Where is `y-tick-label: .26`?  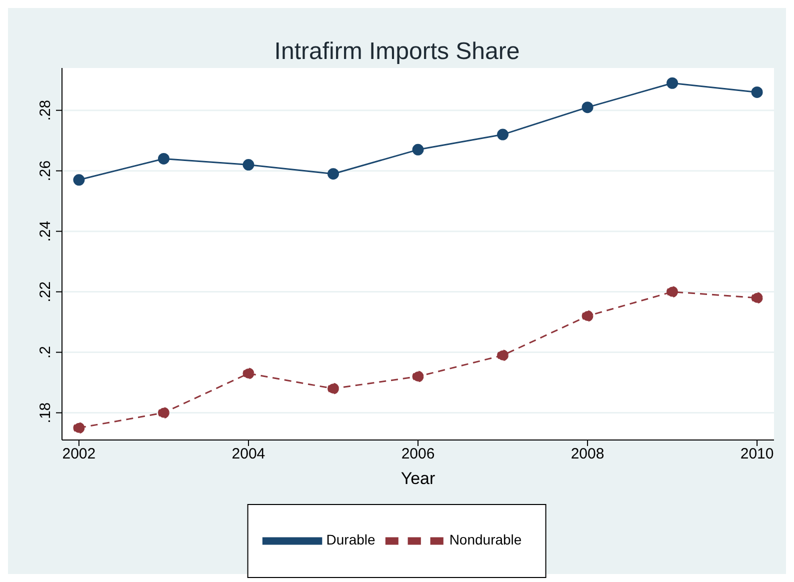
y-tick-label: .26 is located at coordinates (45, 171).